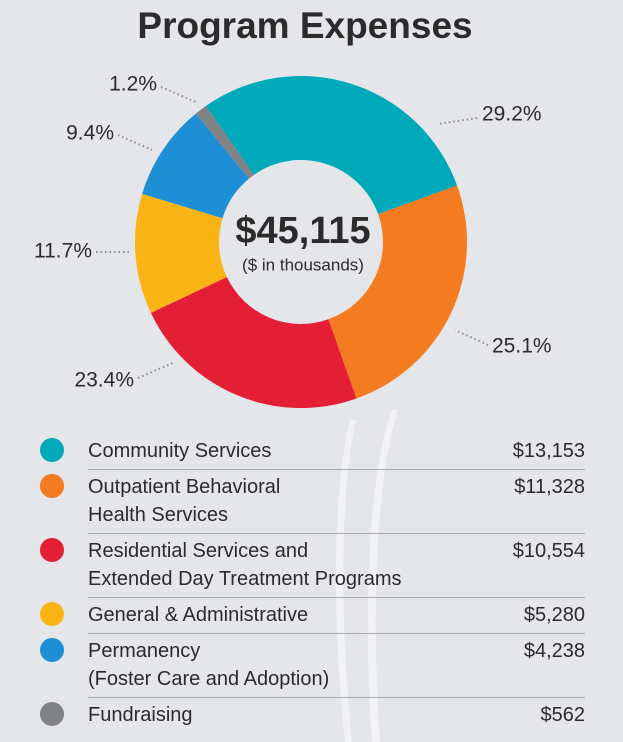 This screenshot has width=623, height=742. Describe the element at coordinates (180, 451) in the screenshot. I see `legend-label: Community Services` at that location.